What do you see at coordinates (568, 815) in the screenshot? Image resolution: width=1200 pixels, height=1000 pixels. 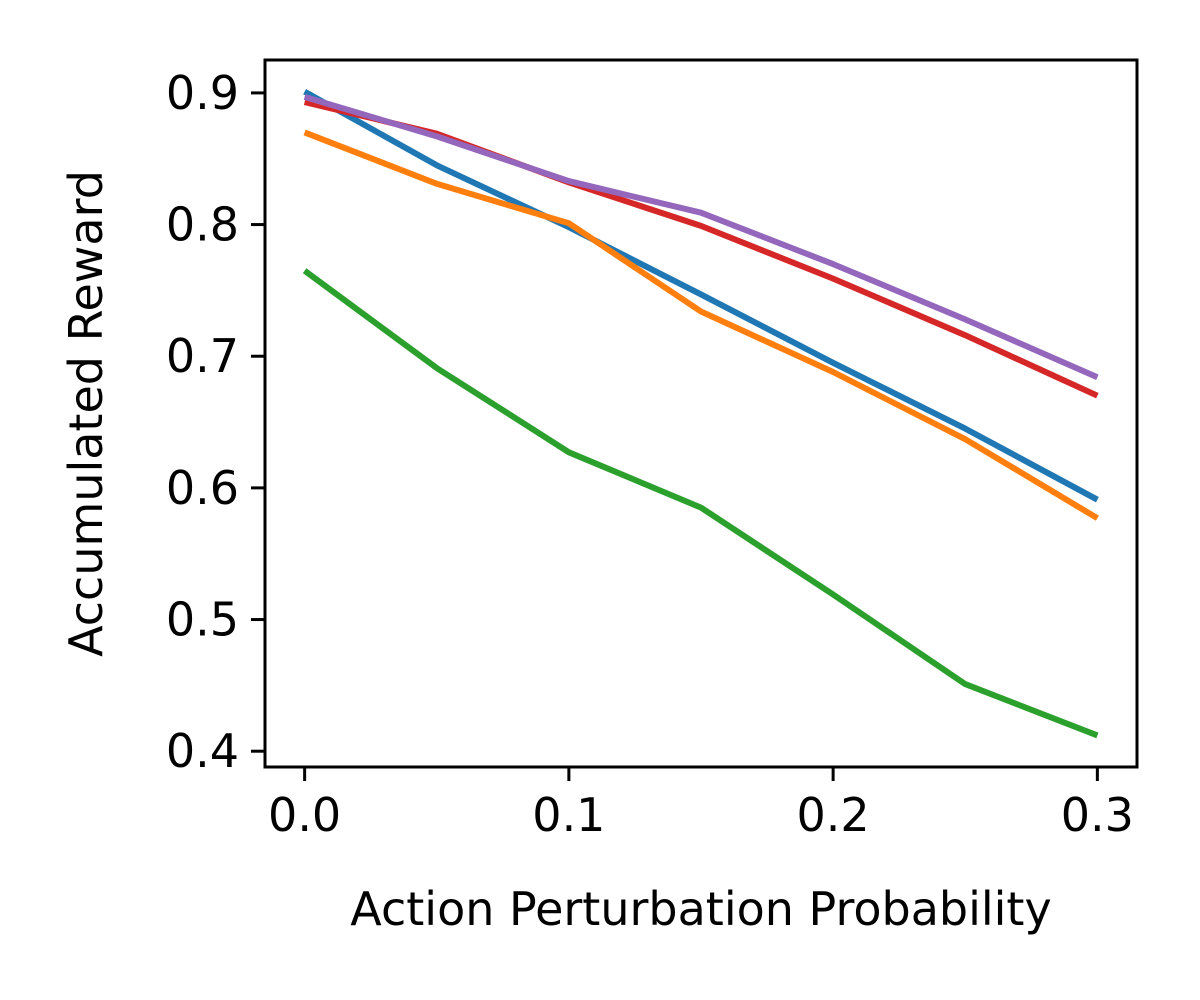 I see `x-tick-label: 0.1` at bounding box center [568, 815].